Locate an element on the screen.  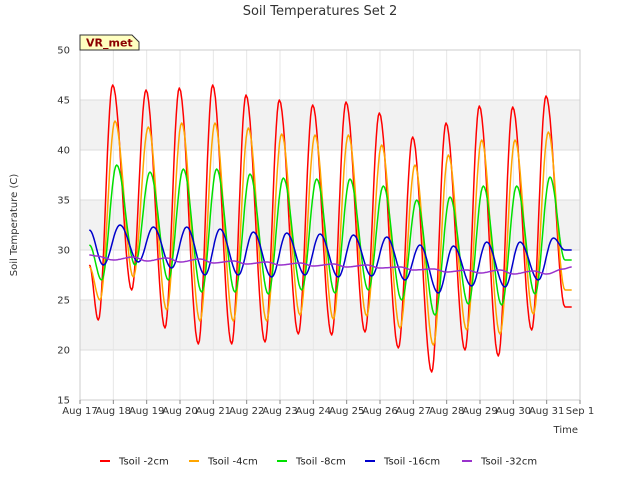
x-tick-label: Aug 20 is located at coordinates (179, 411).